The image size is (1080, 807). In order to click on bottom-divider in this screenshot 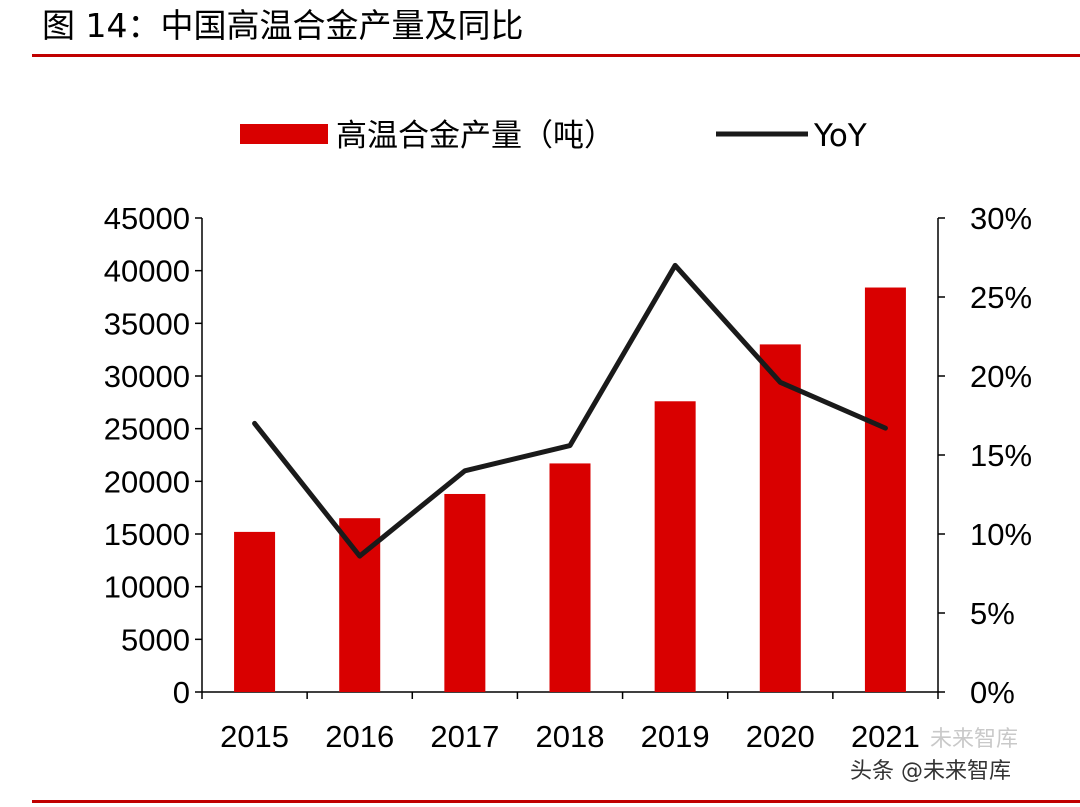, I will do `click(556, 801)`.